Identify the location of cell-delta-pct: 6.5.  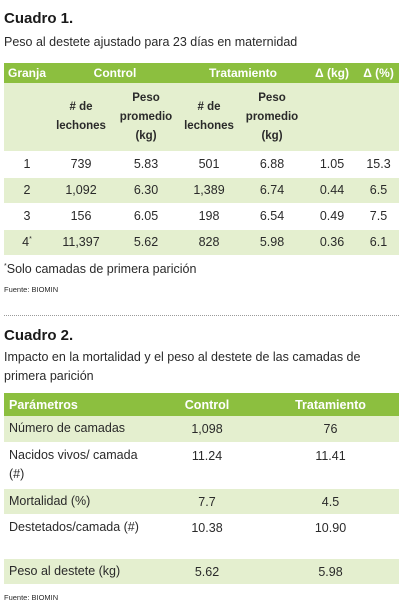
(378, 190).